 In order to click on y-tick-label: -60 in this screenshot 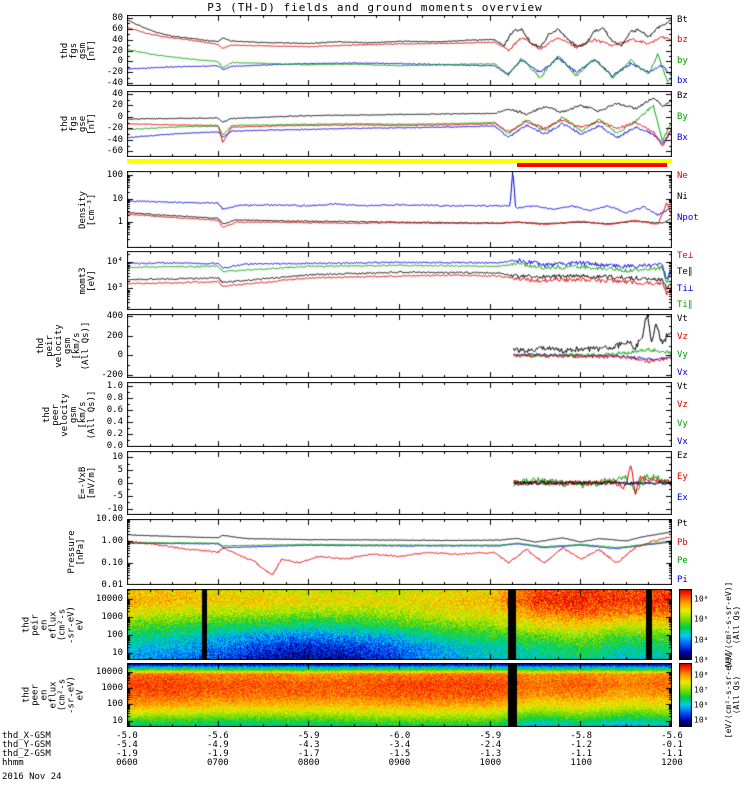, I will do `click(114, 151)`.